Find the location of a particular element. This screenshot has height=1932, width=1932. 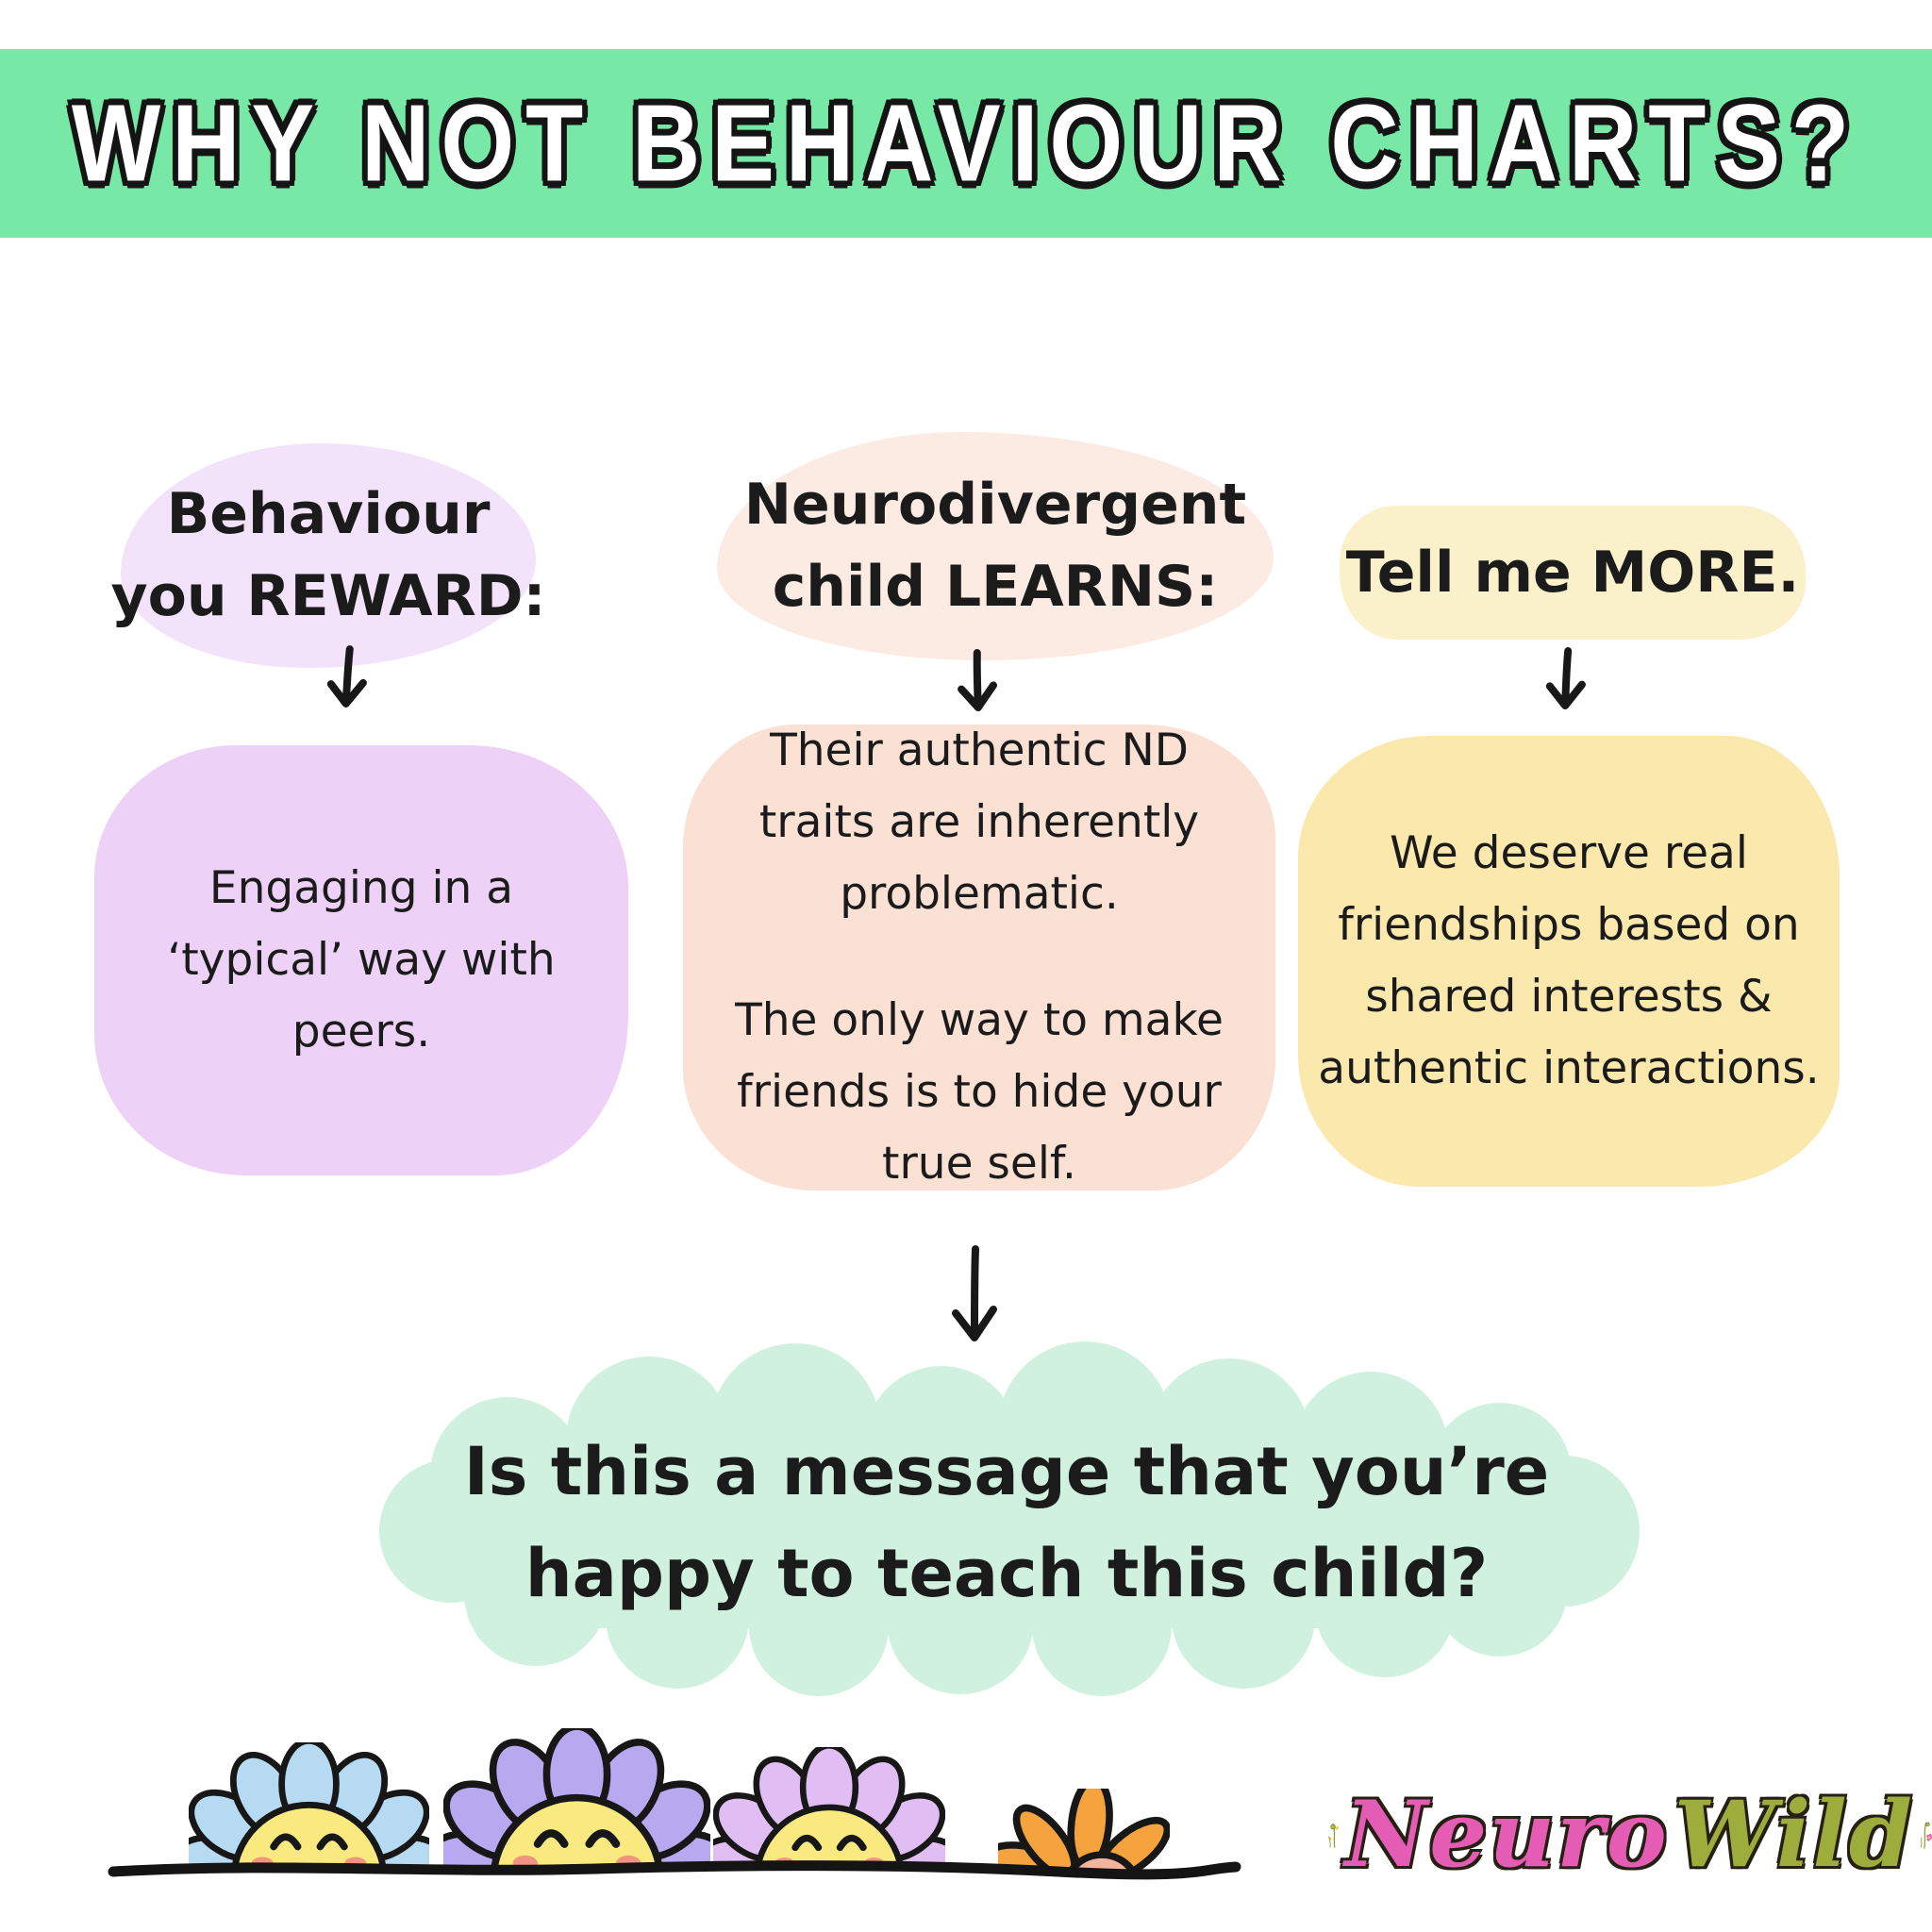

neurowild-logo: Neuro Wild is located at coordinates (1630, 1834).